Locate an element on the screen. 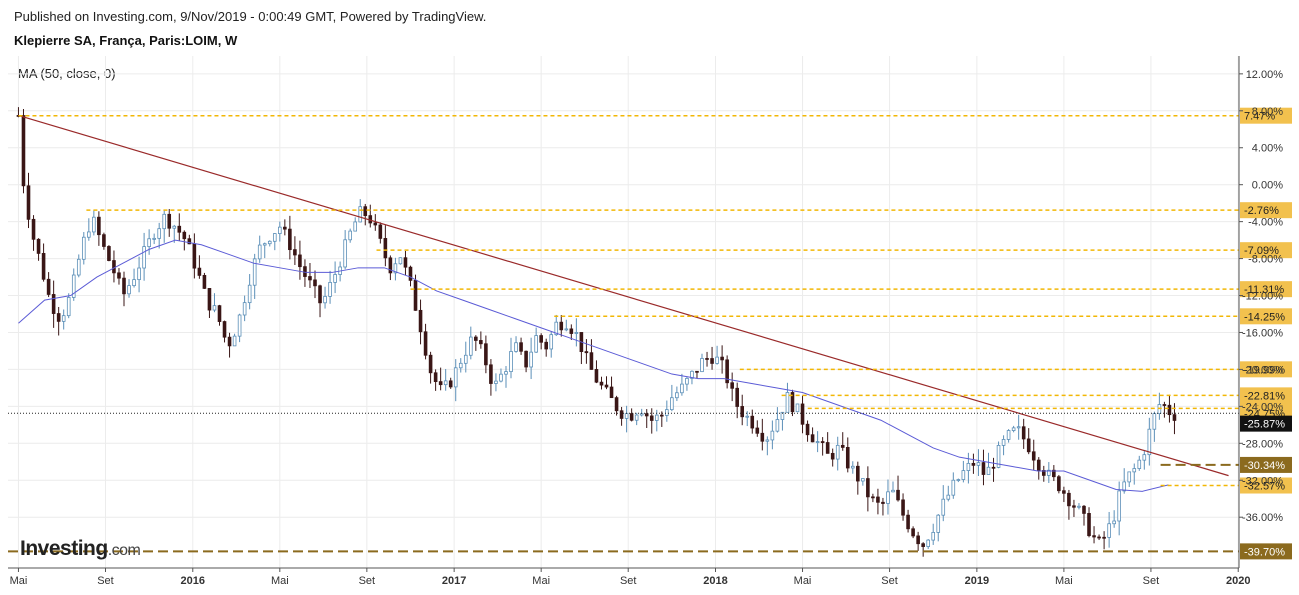  level-badge-label: -14.25% is located at coordinates (1264, 317).